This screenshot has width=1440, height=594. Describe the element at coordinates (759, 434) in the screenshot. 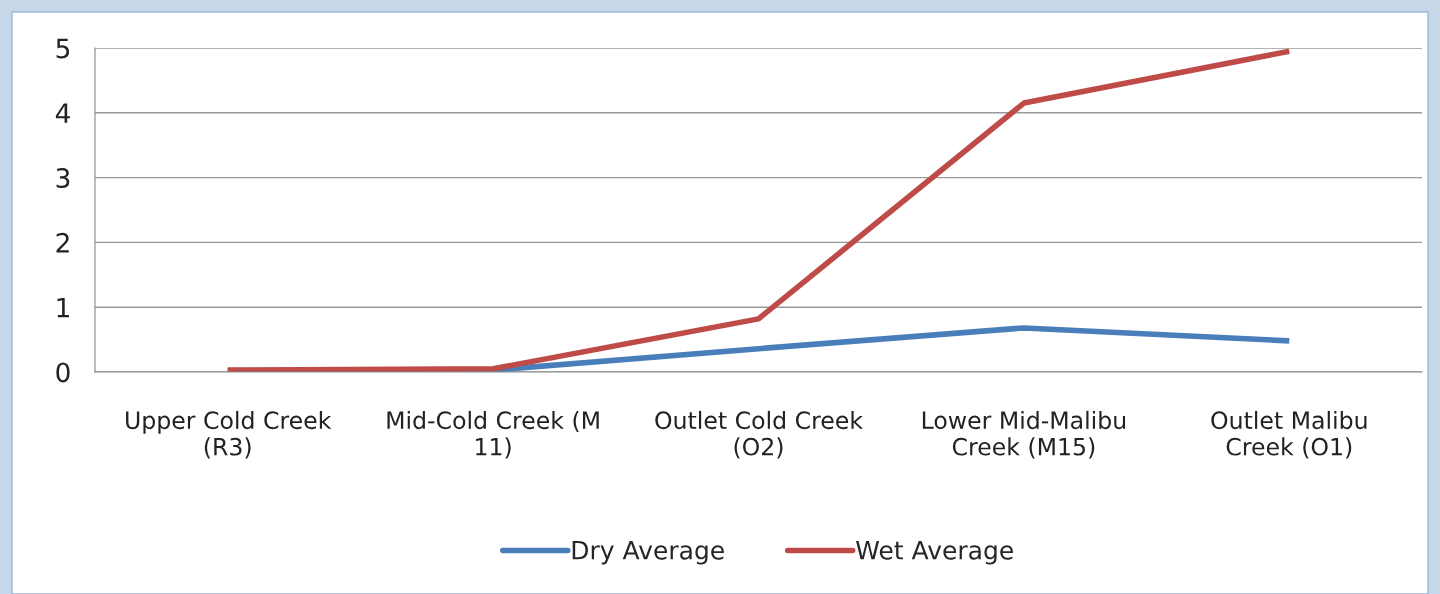

I see `x-tick-label: Outlet Cold Creek (O2)` at that location.